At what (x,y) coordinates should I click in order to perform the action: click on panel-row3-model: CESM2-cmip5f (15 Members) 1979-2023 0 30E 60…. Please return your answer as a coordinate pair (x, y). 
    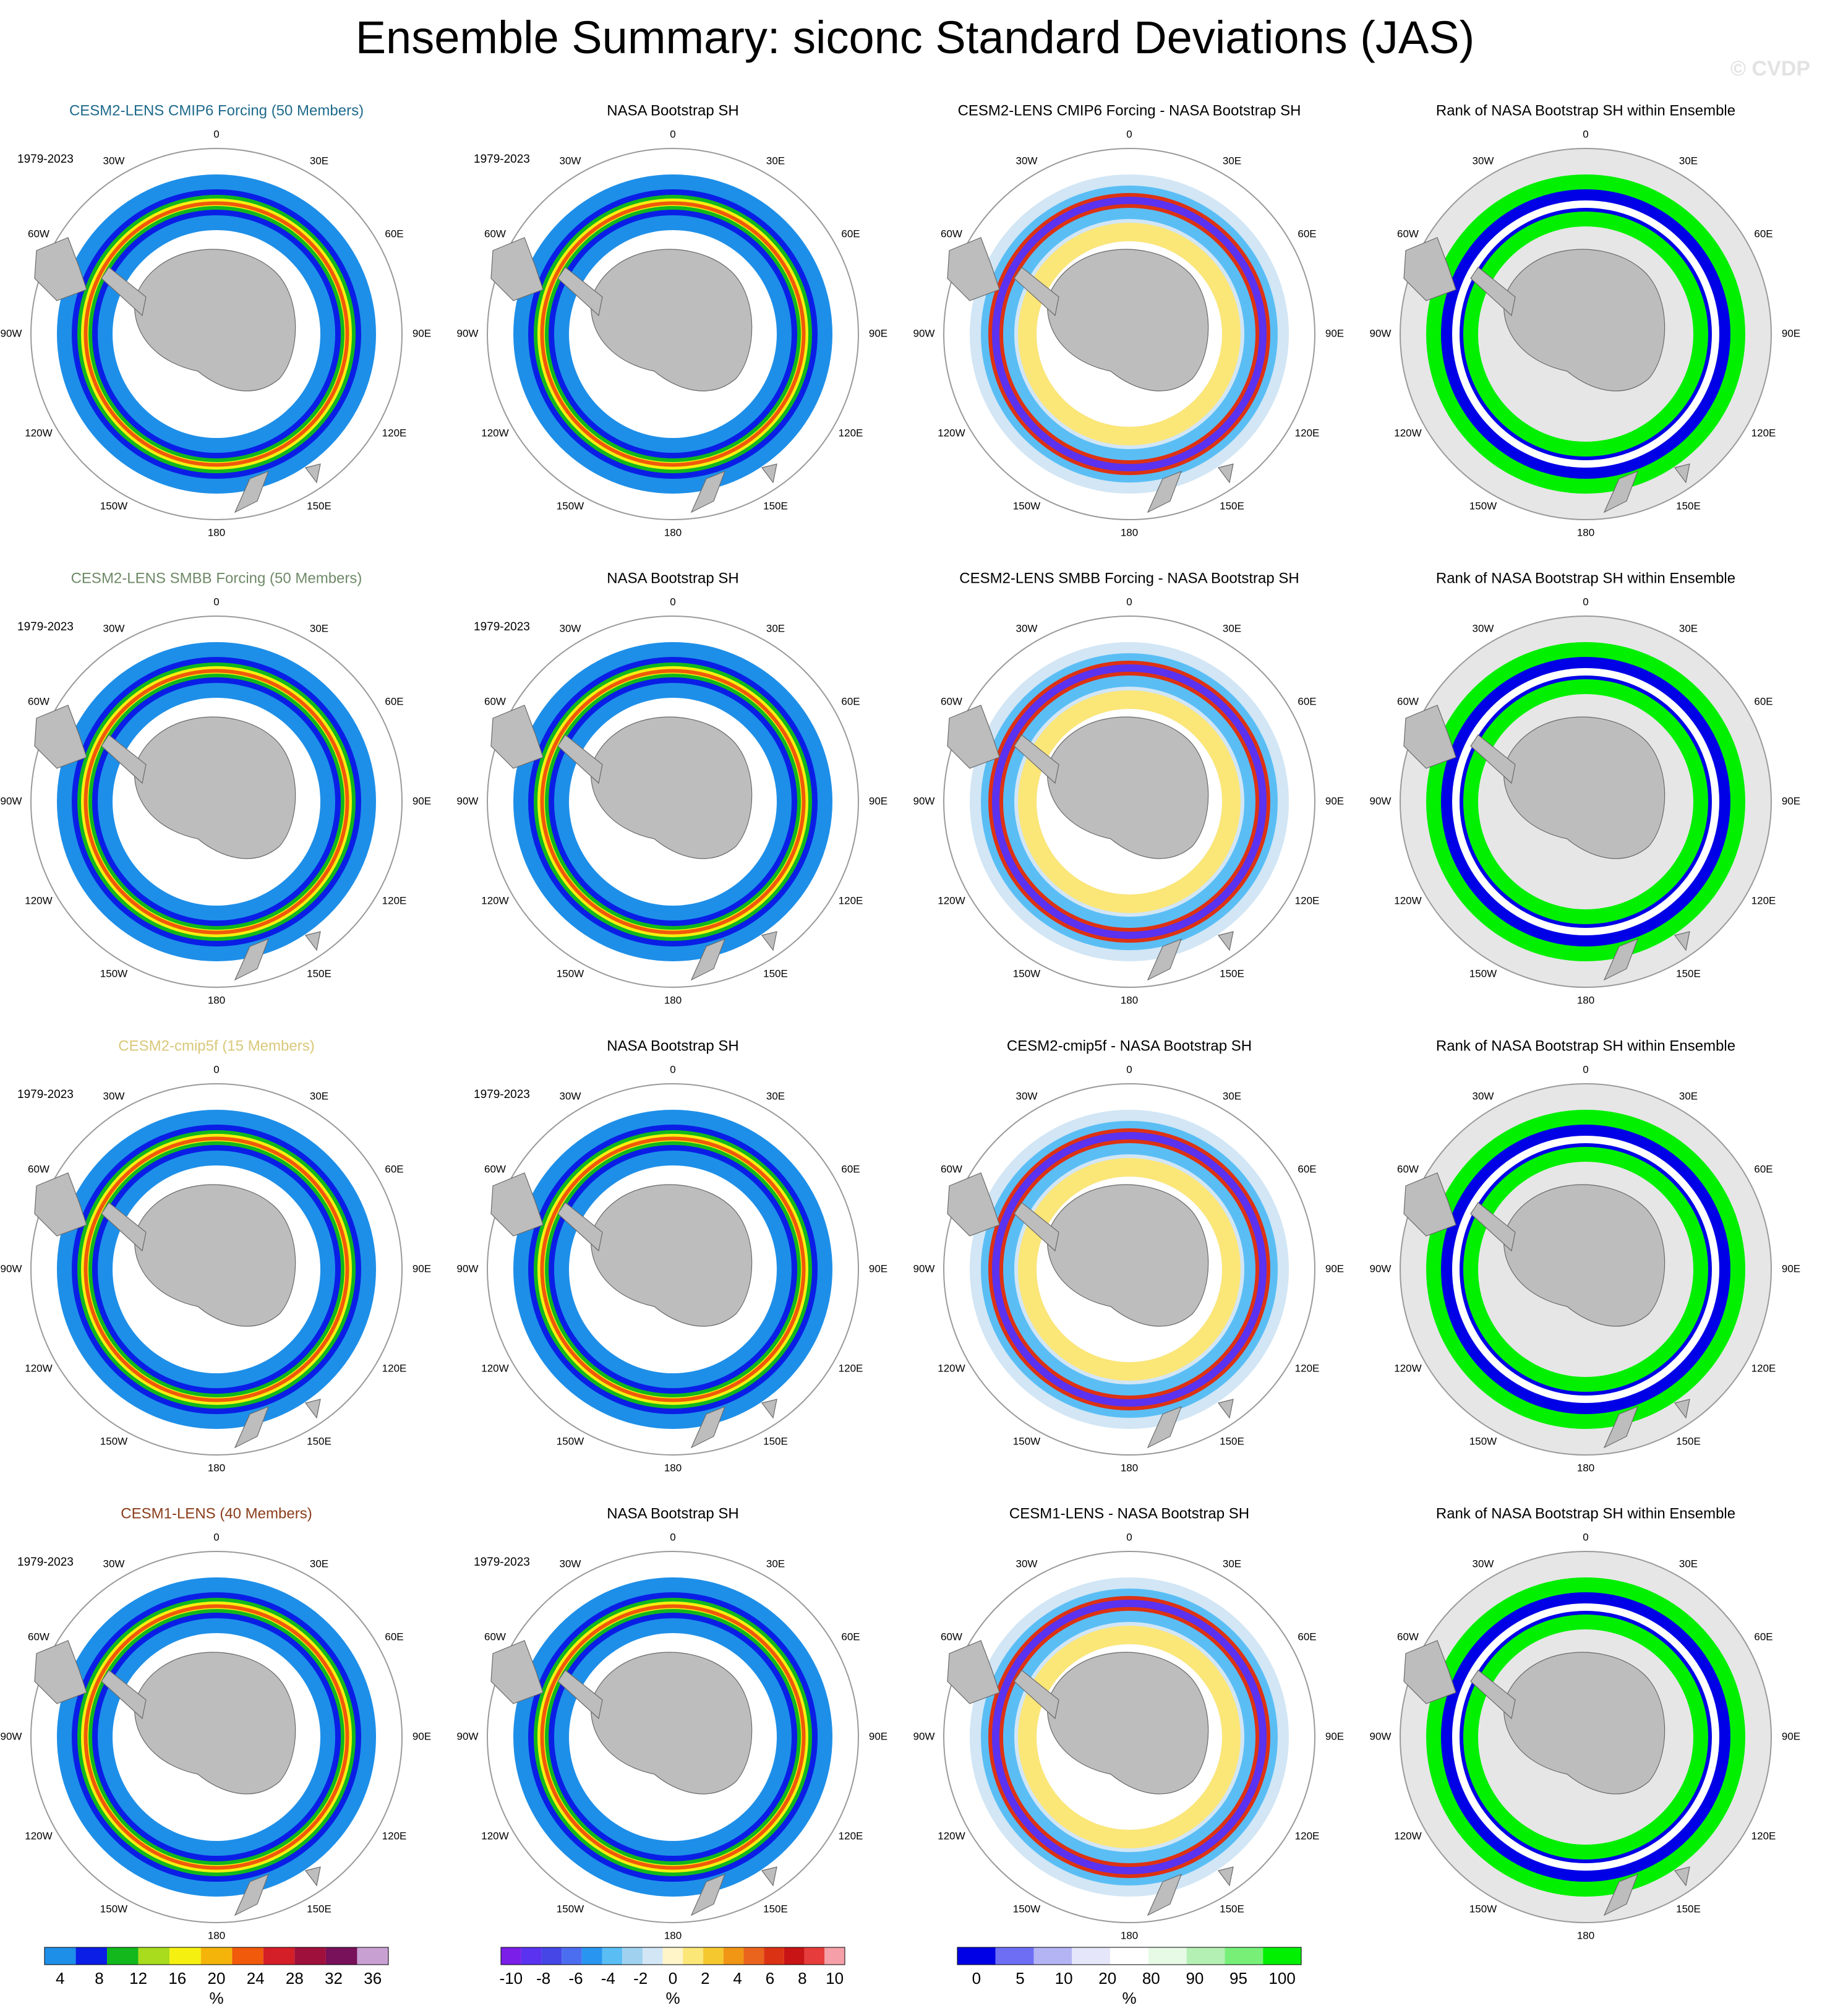
    Looking at the image, I should click on (216, 1255).